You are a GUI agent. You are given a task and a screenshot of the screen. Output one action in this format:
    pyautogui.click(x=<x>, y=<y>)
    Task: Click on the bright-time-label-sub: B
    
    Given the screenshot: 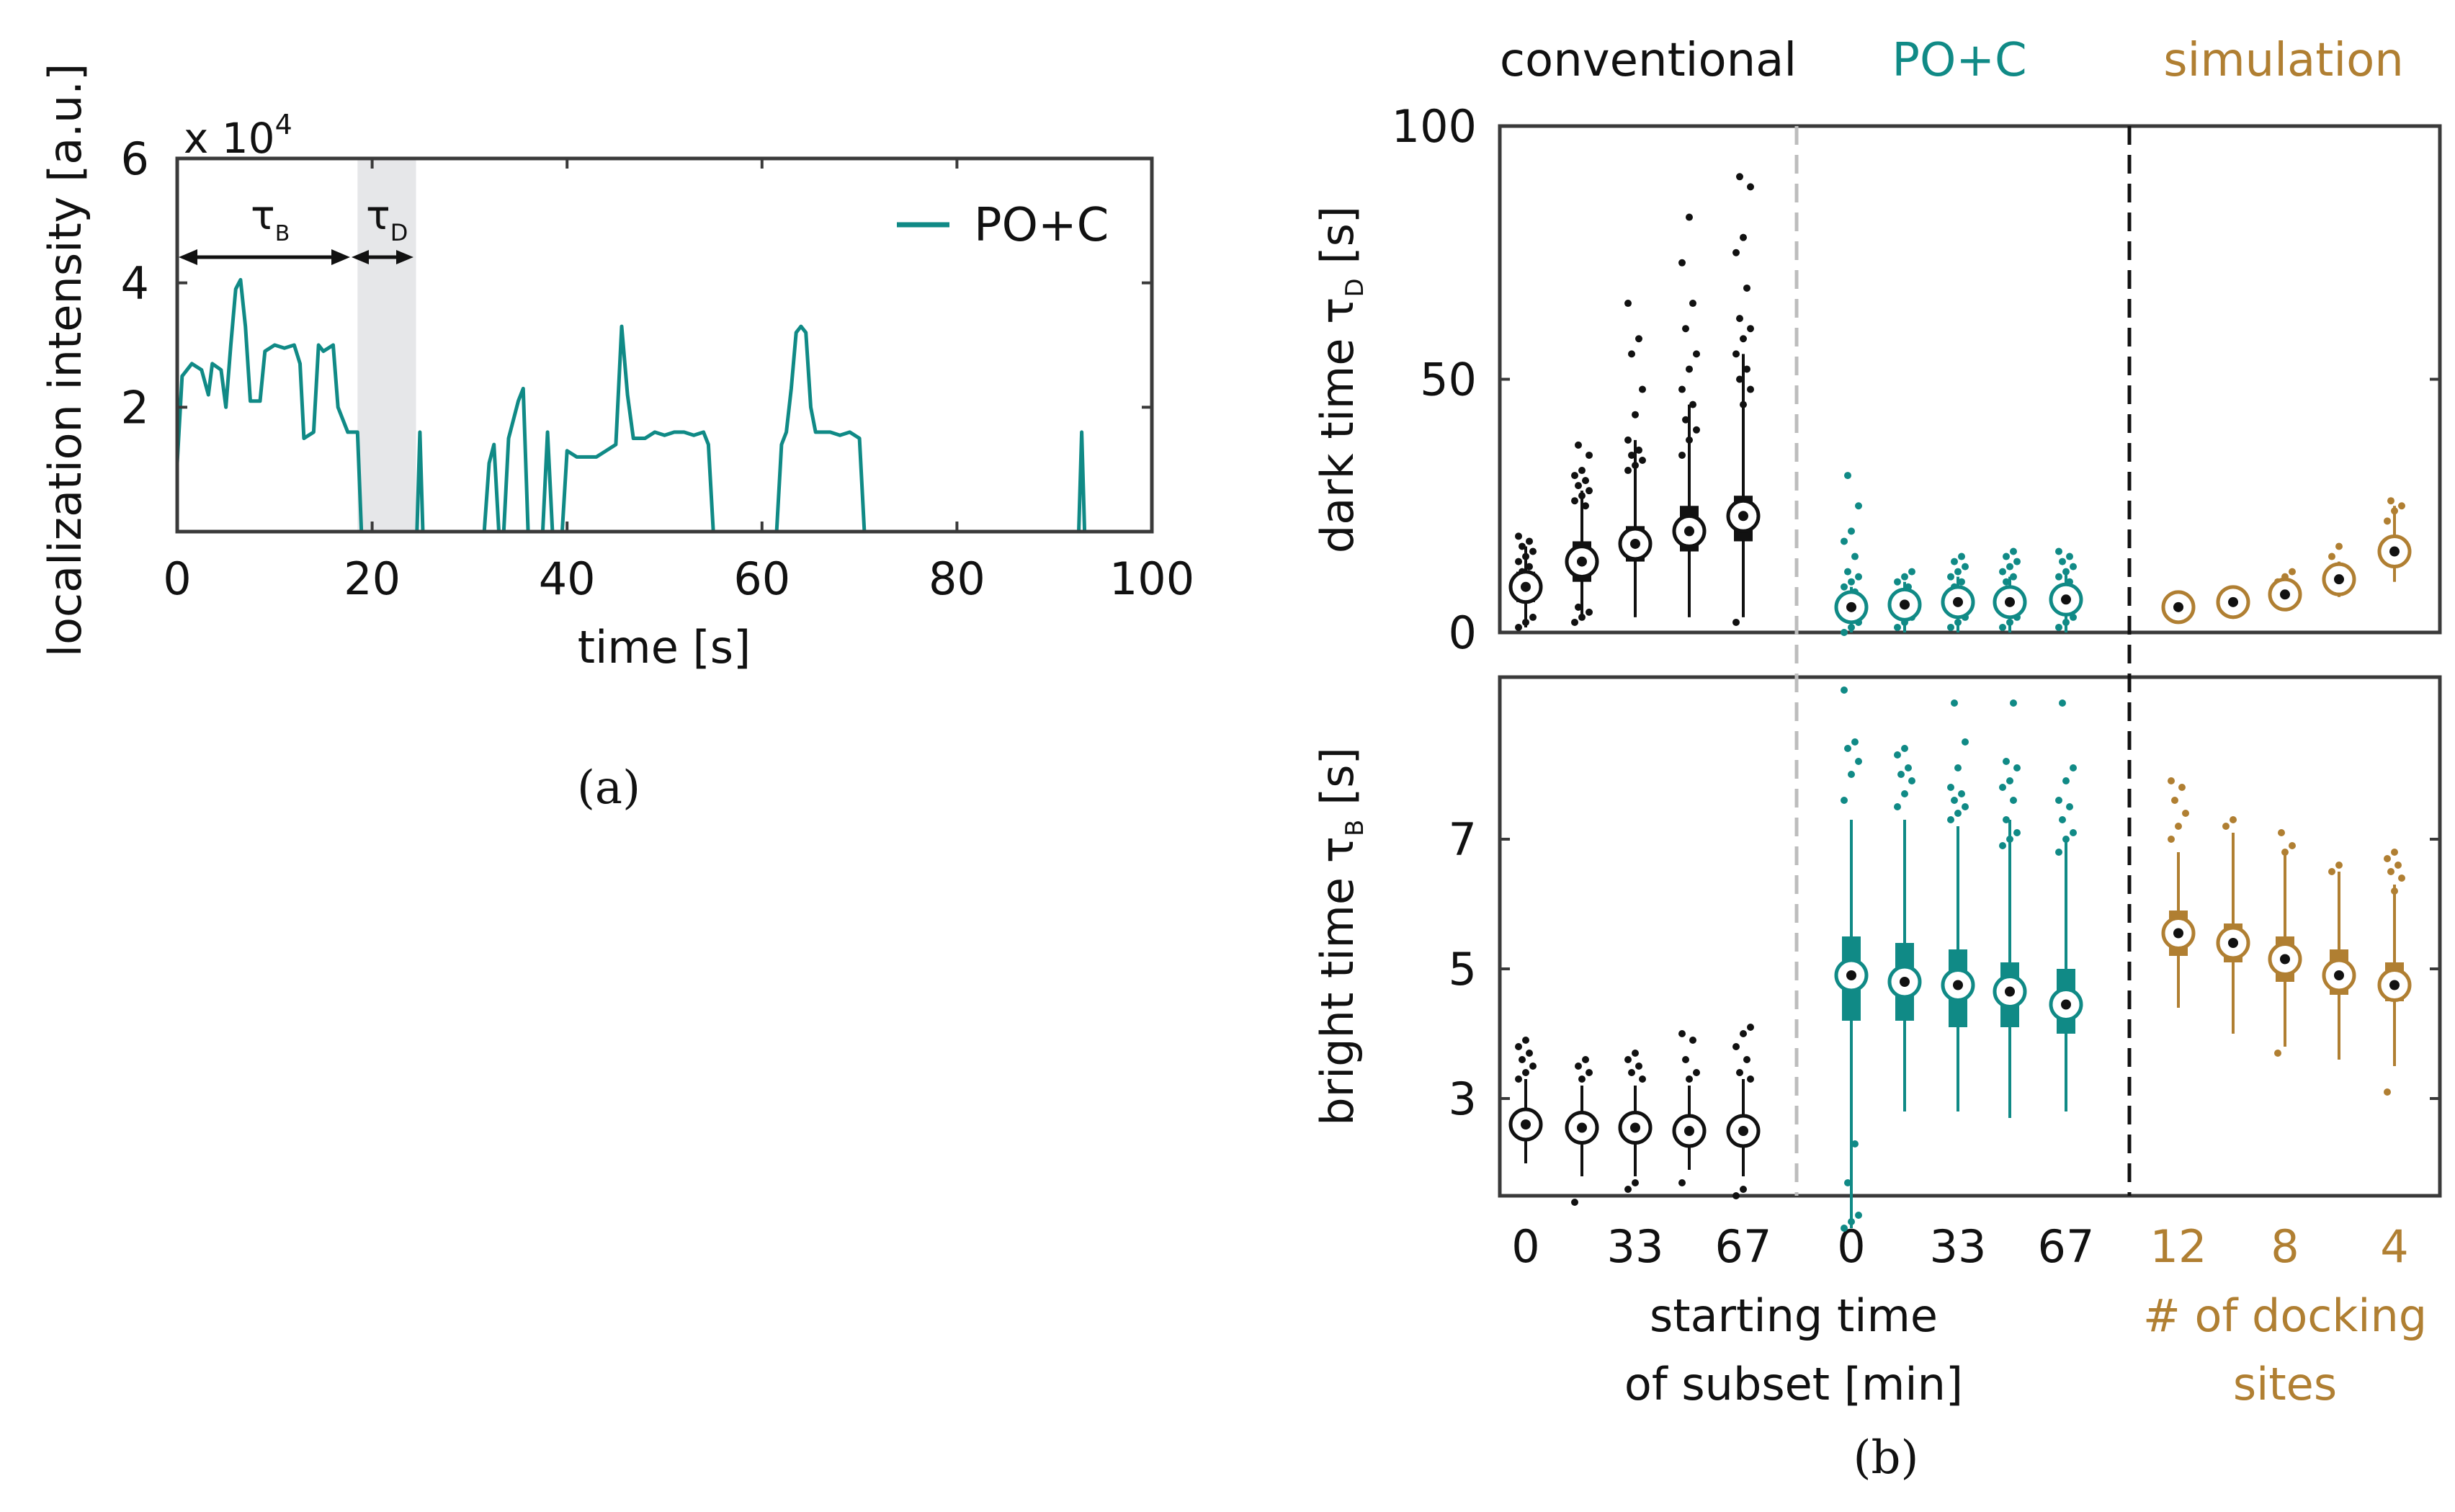 What is the action you would take?
    pyautogui.click(x=1355, y=828)
    